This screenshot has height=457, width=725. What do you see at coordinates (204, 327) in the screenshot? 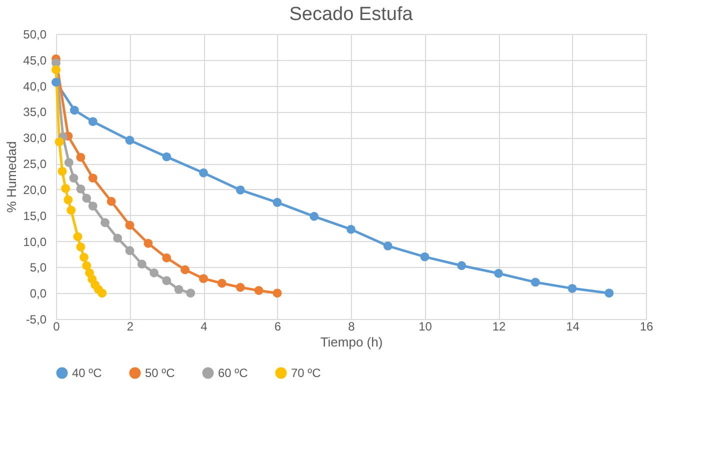
I see `x-tick-label: 4` at bounding box center [204, 327].